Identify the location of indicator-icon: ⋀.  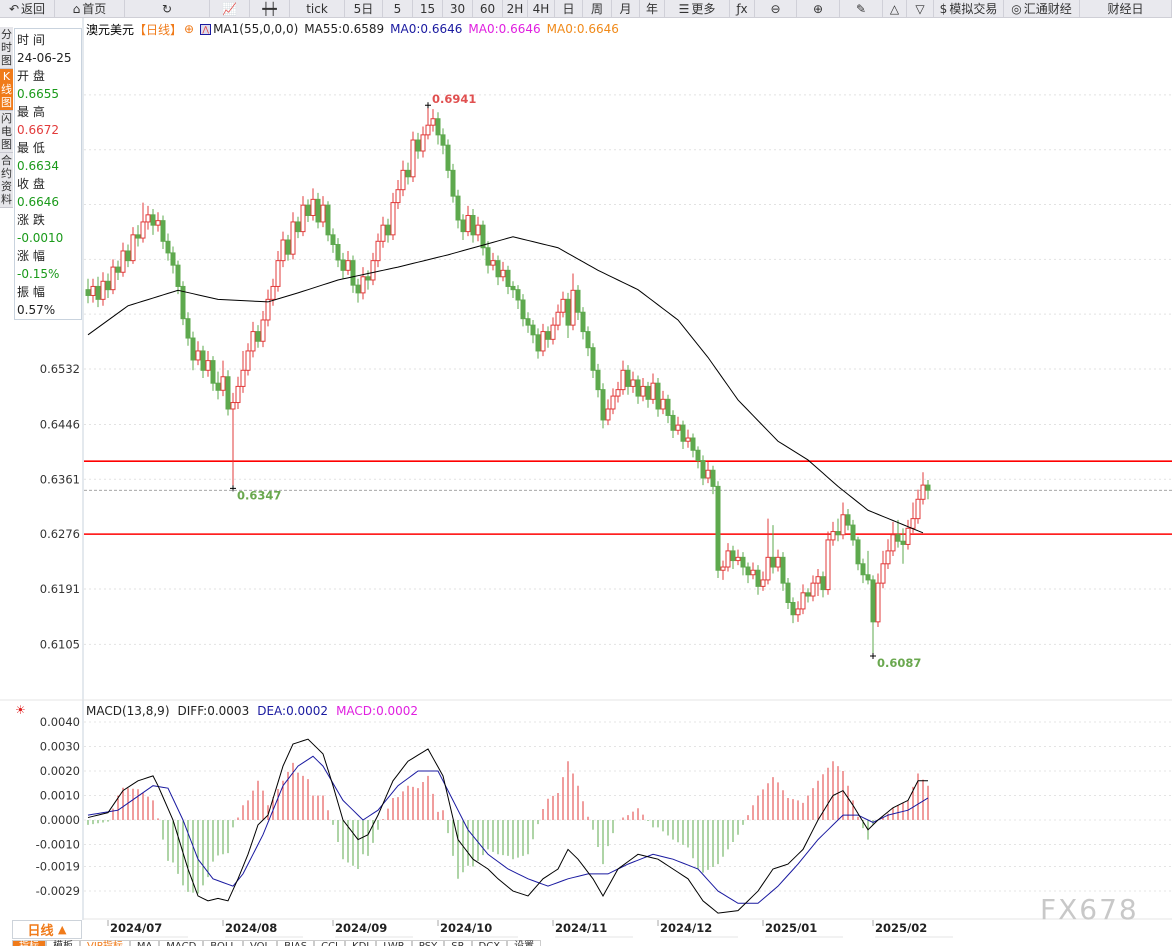
(206, 29).